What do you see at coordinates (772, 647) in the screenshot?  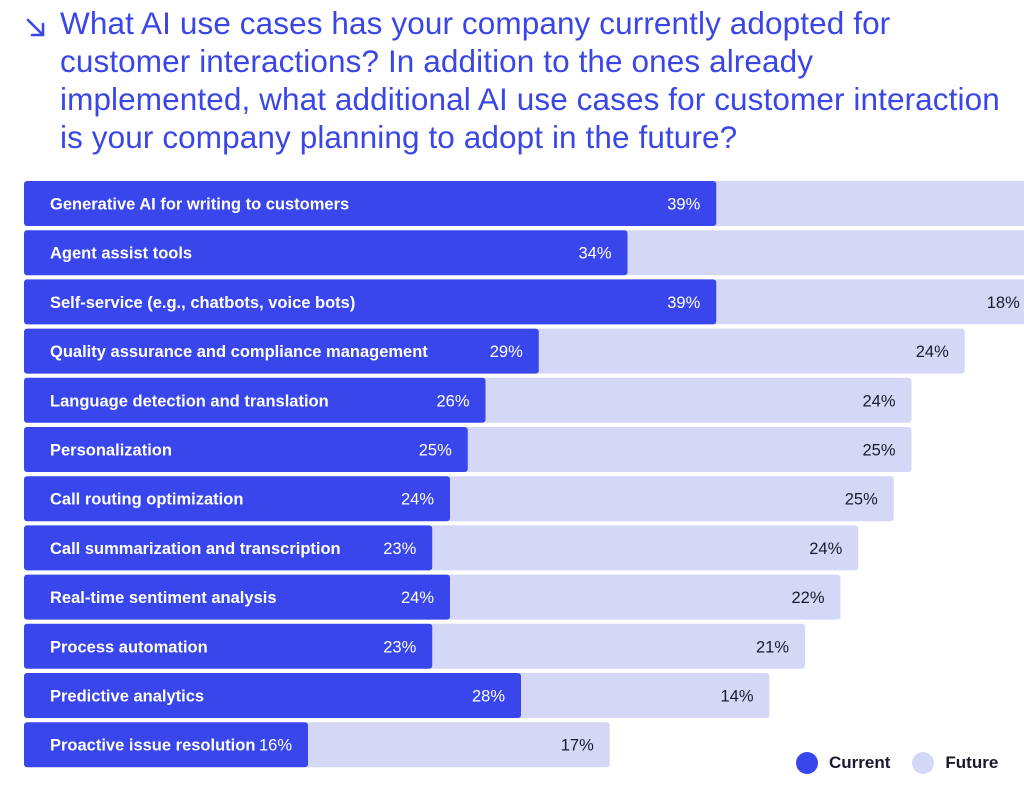 I see `value-label-future: 21%` at bounding box center [772, 647].